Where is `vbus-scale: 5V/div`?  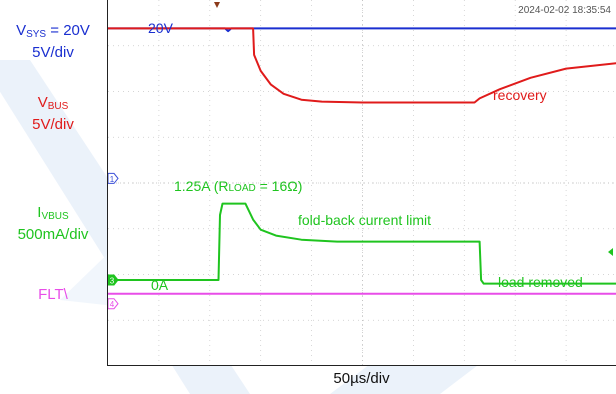 vbus-scale: 5V/div is located at coordinates (53, 124).